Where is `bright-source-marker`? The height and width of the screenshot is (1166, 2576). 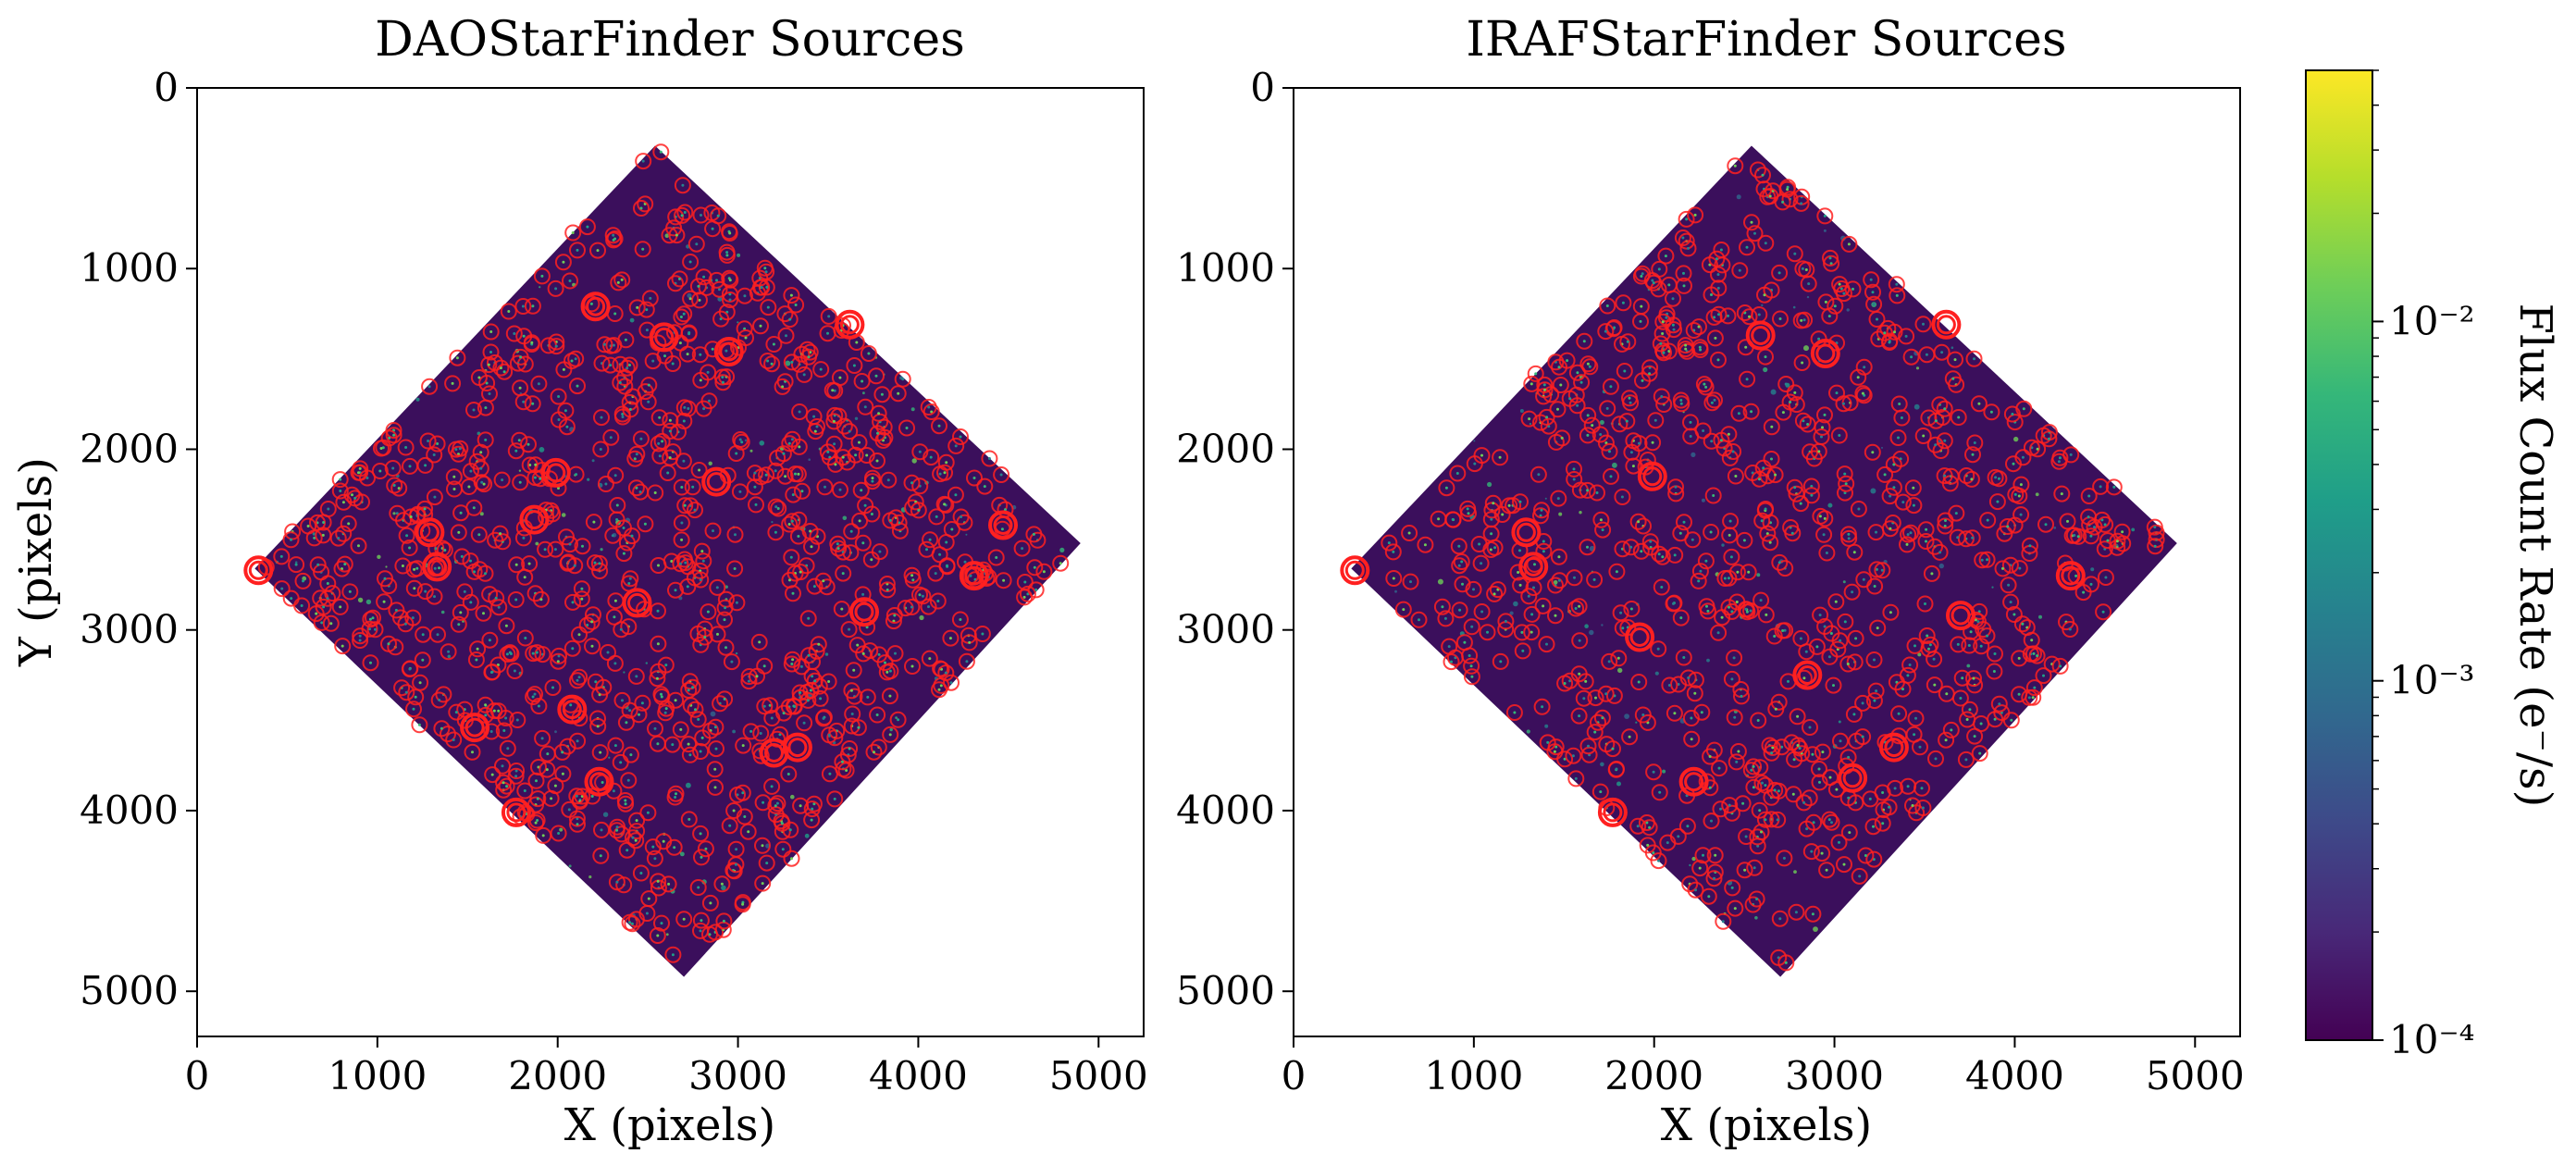 bright-source-marker is located at coordinates (717, 481).